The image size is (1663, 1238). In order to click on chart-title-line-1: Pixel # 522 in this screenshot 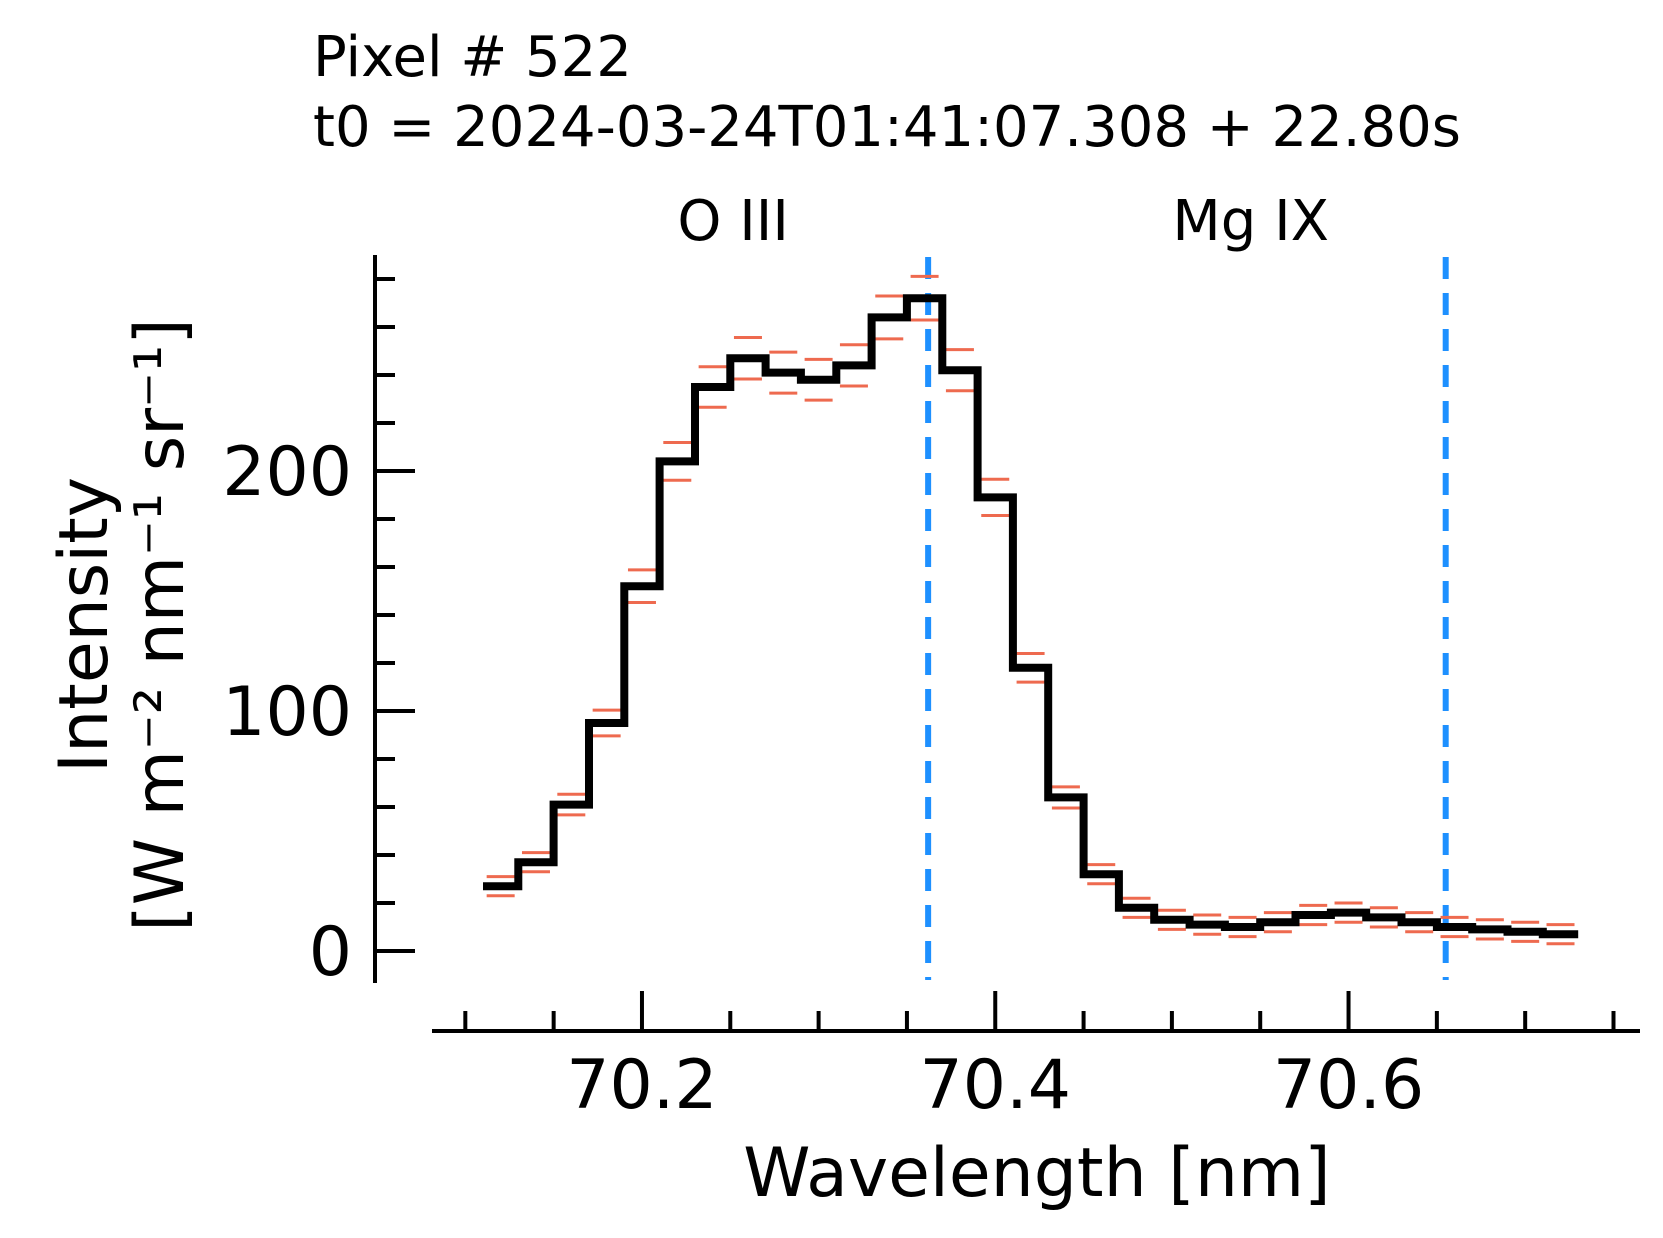, I will do `click(472, 57)`.